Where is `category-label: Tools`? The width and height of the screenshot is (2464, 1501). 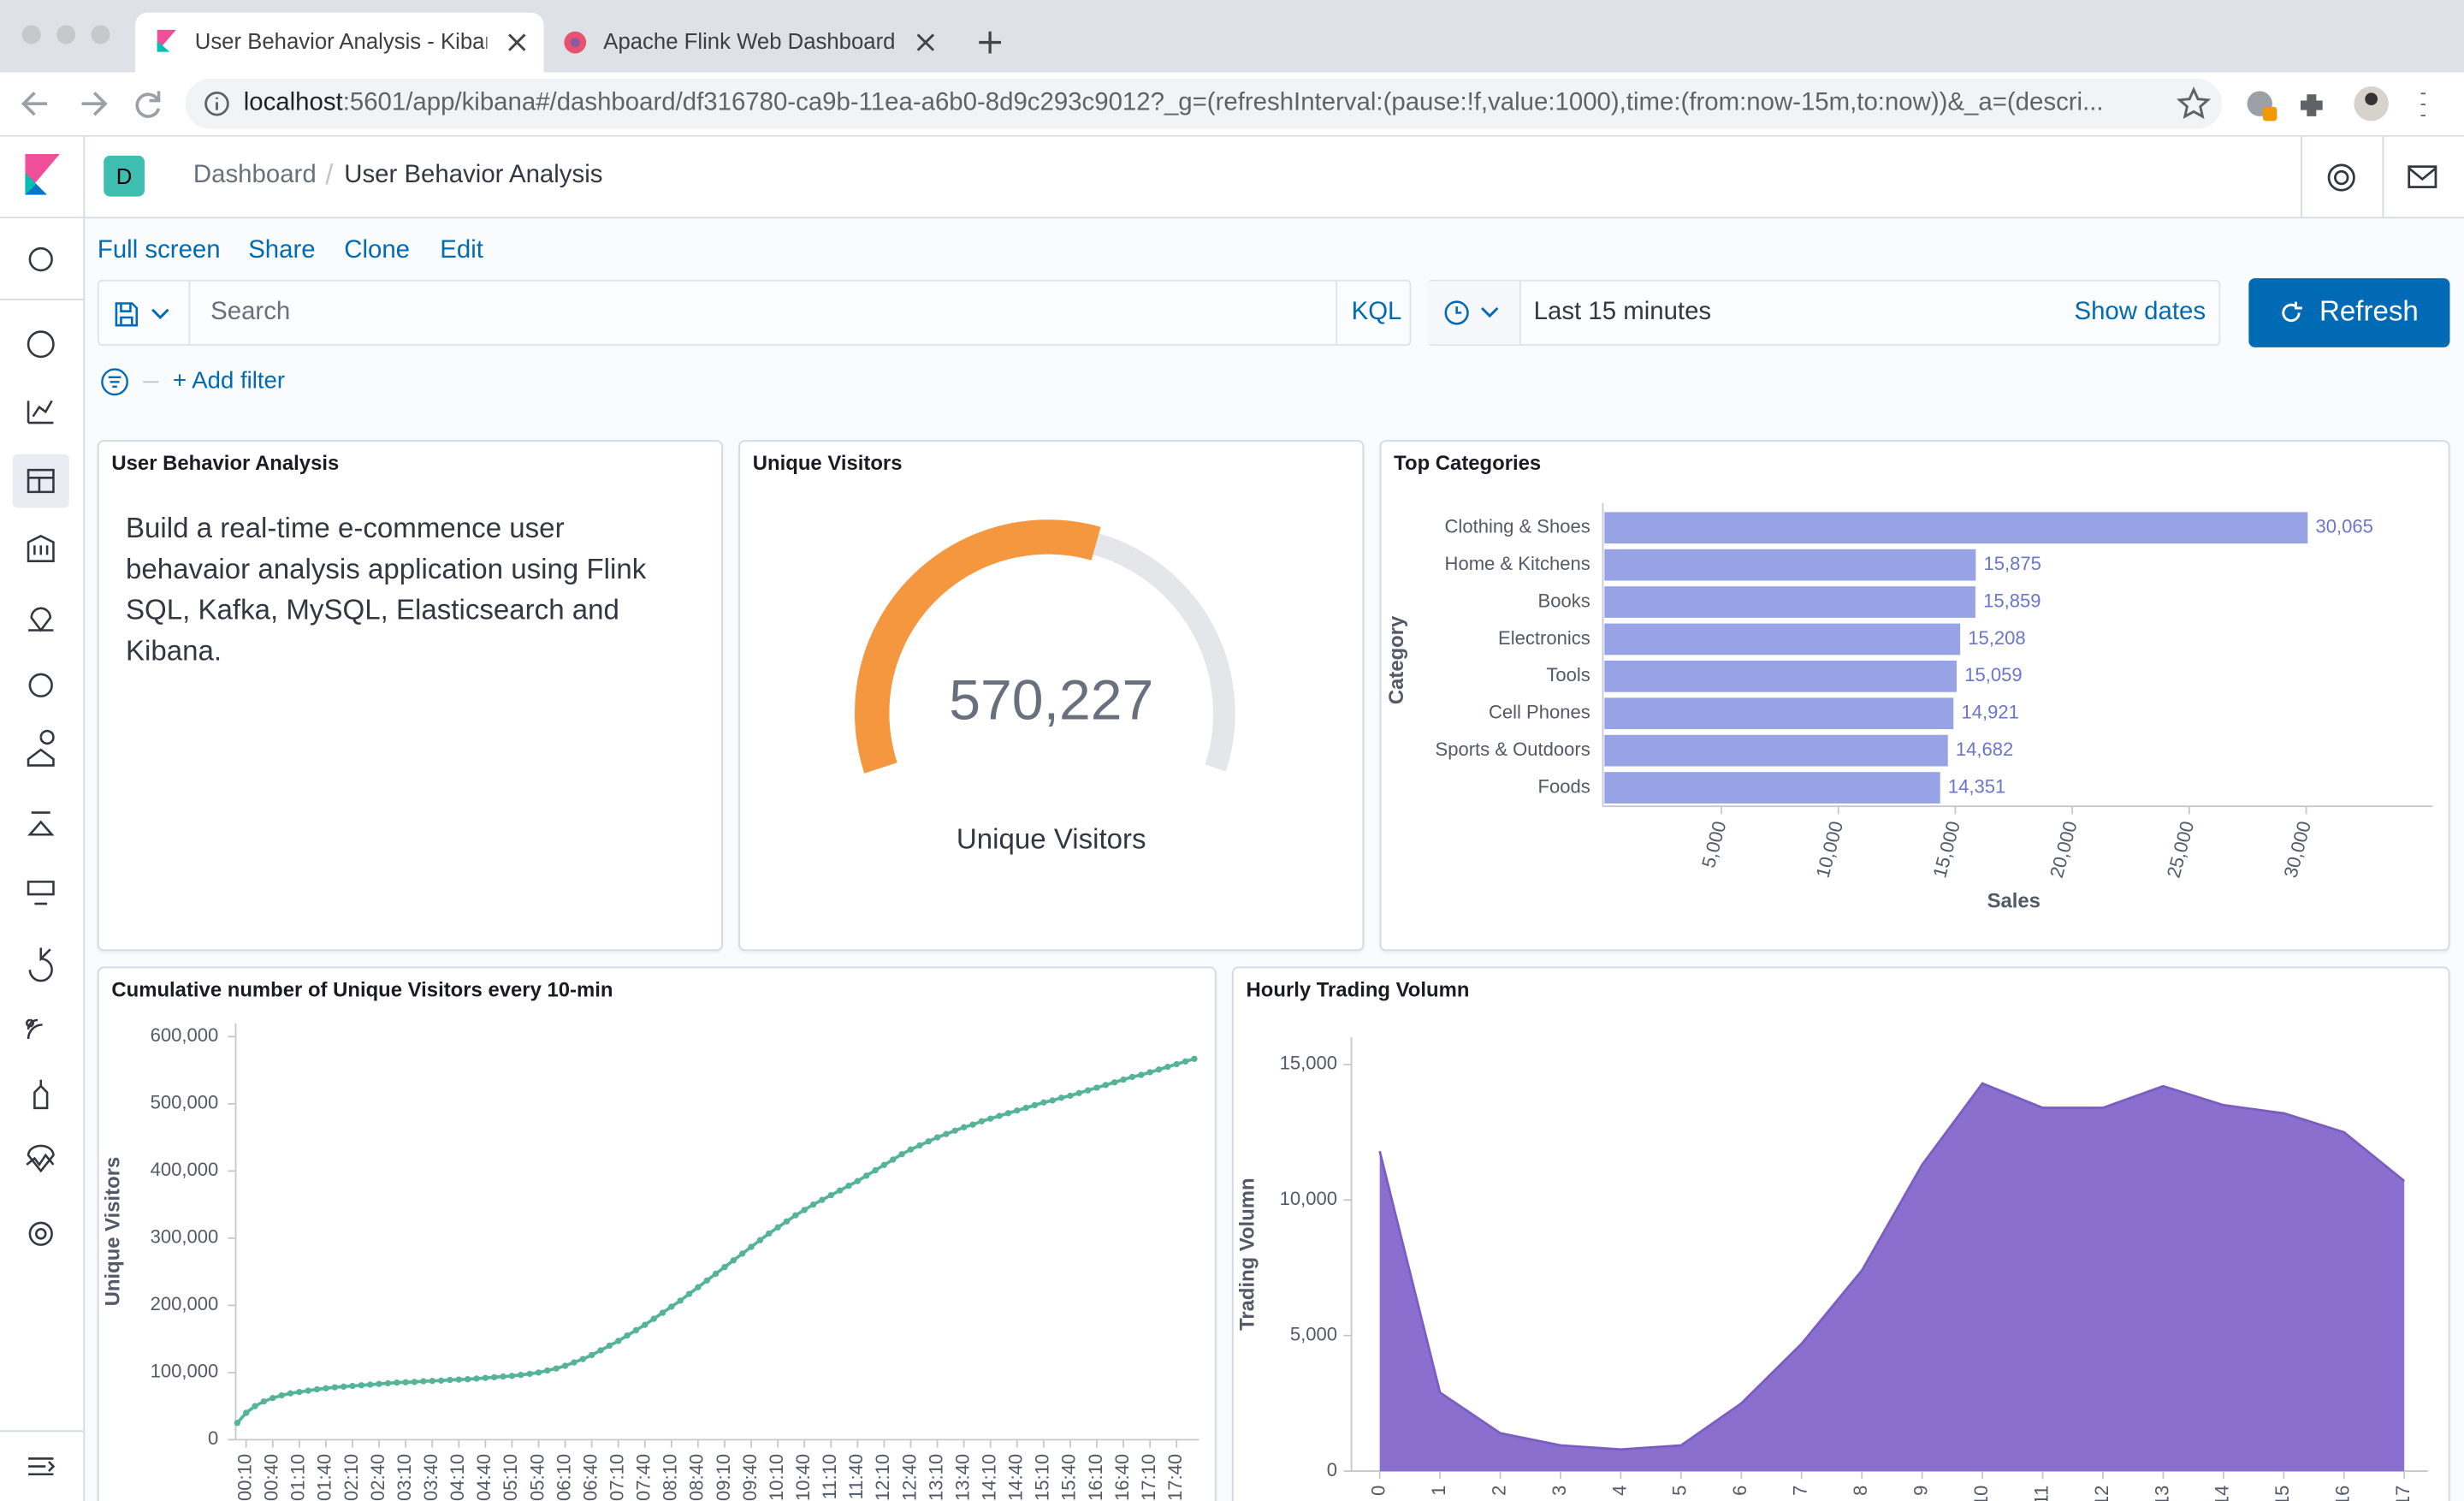 category-label: Tools is located at coordinates (1568, 674).